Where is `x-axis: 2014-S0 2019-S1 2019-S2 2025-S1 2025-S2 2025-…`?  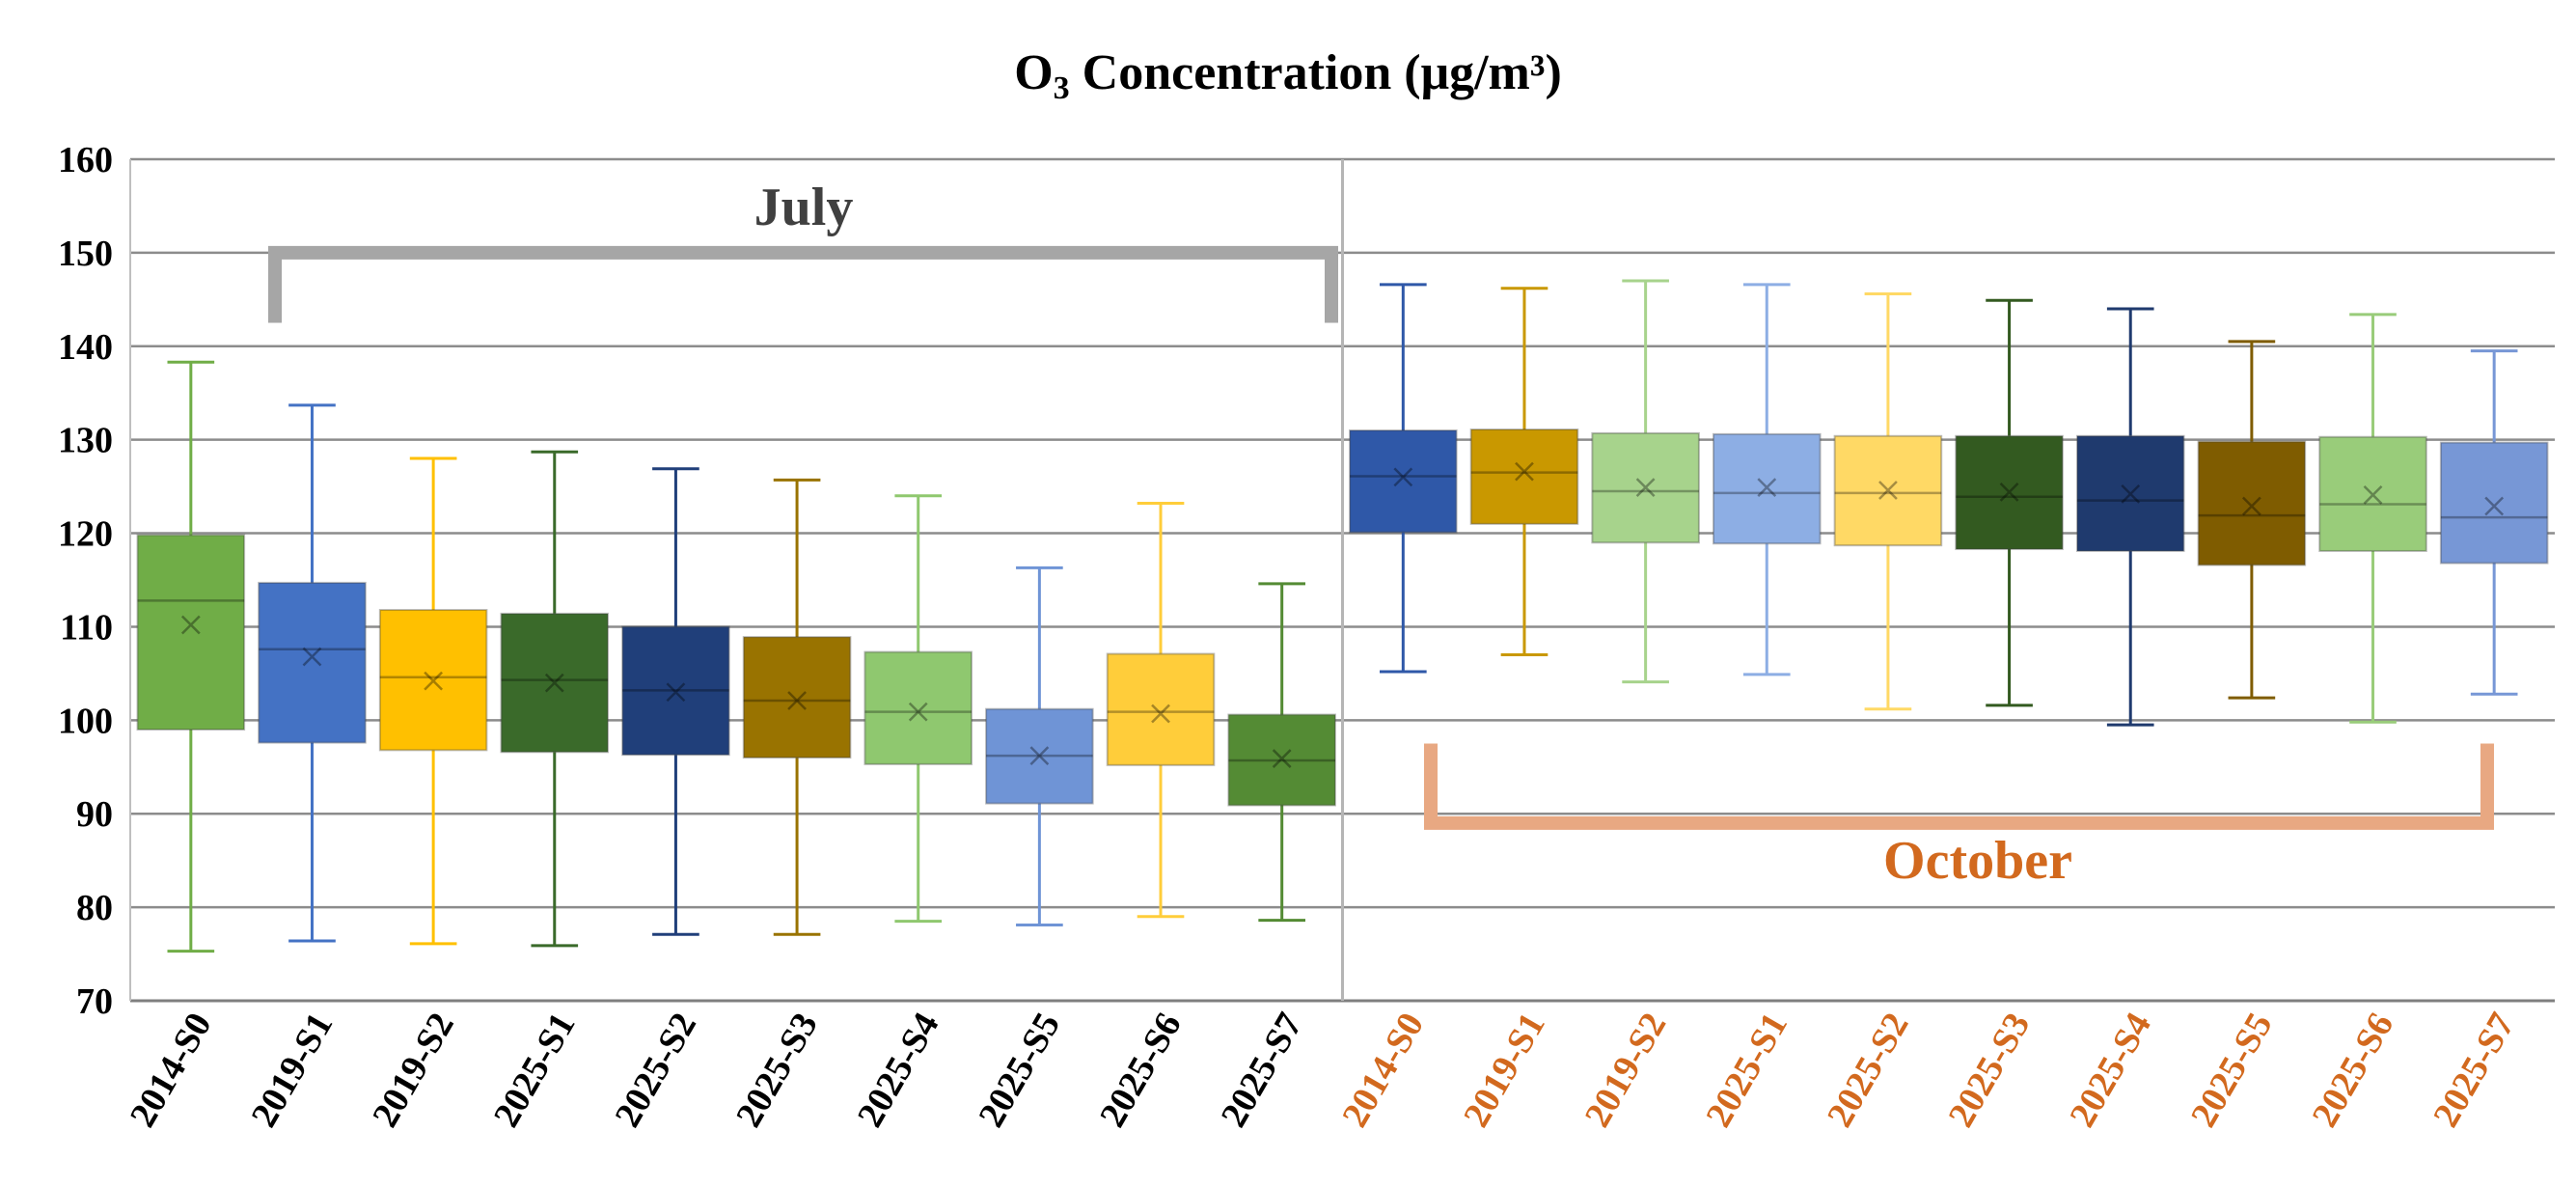
x-axis: 2014-S0 2019-S1 2019-S2 2025-S1 2025-S2 2025-… is located at coordinates (1323, 1071).